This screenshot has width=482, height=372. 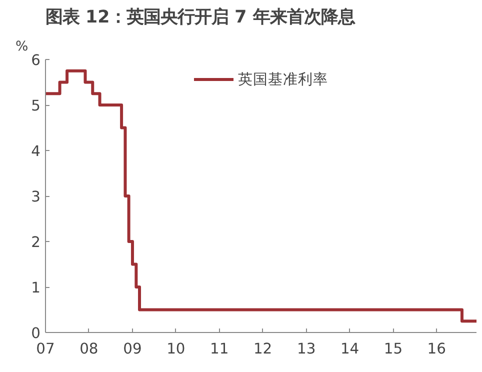 What do you see at coordinates (176, 349) in the screenshot?
I see `x-tick-label: 10` at bounding box center [176, 349].